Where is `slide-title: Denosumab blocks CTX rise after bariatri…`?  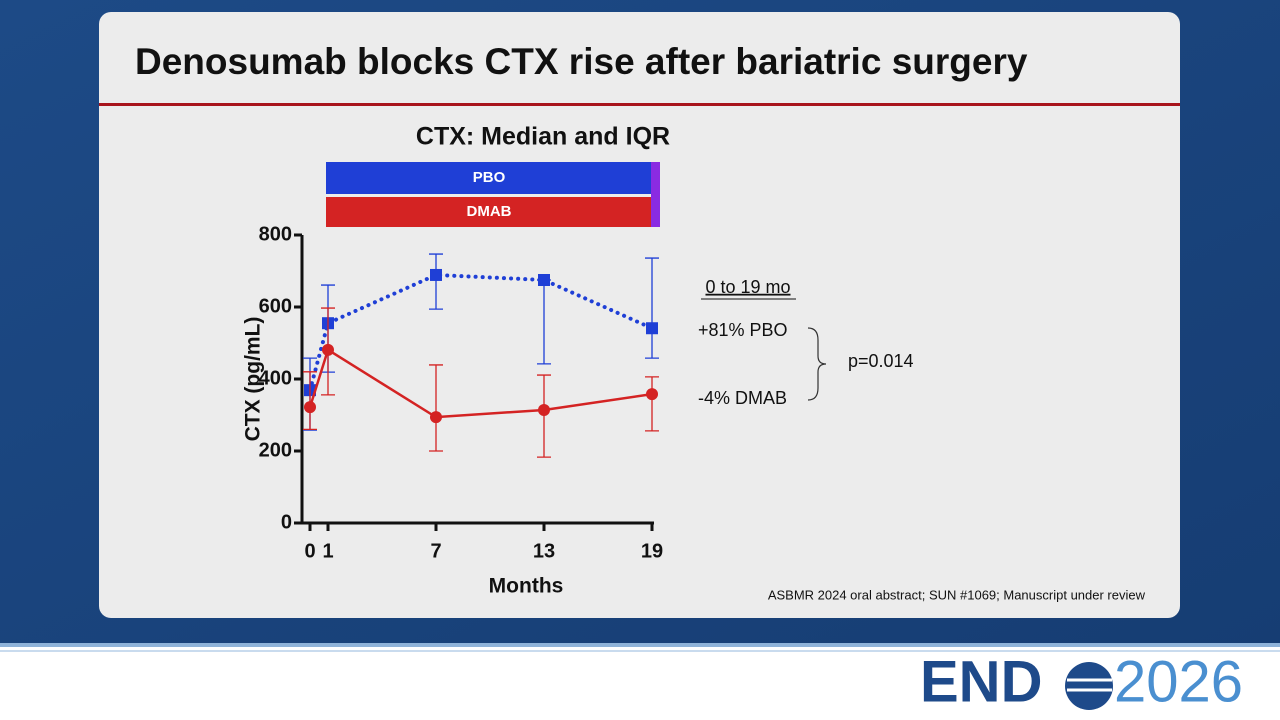 slide-title: Denosumab blocks CTX rise after bariatri… is located at coordinates (581, 61).